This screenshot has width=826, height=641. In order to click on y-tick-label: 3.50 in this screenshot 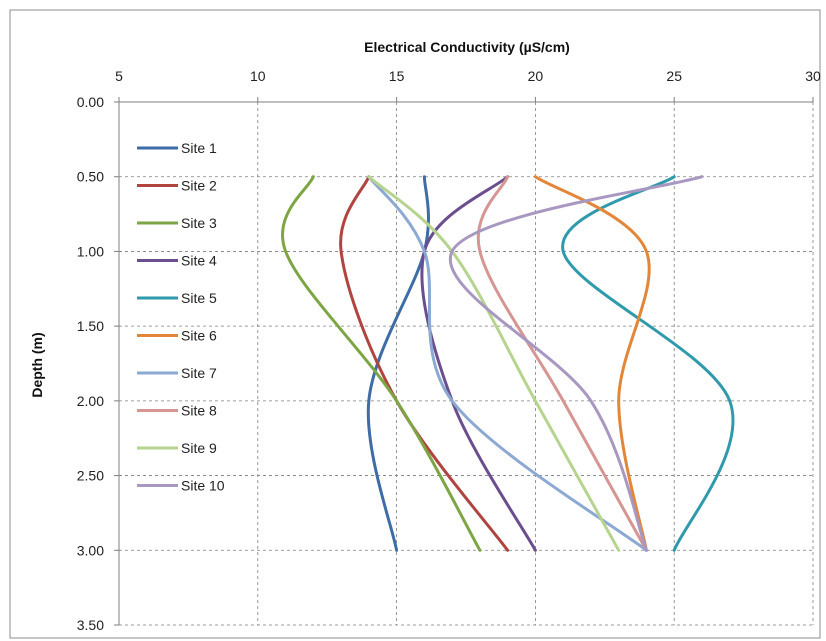, I will do `click(90, 625)`.